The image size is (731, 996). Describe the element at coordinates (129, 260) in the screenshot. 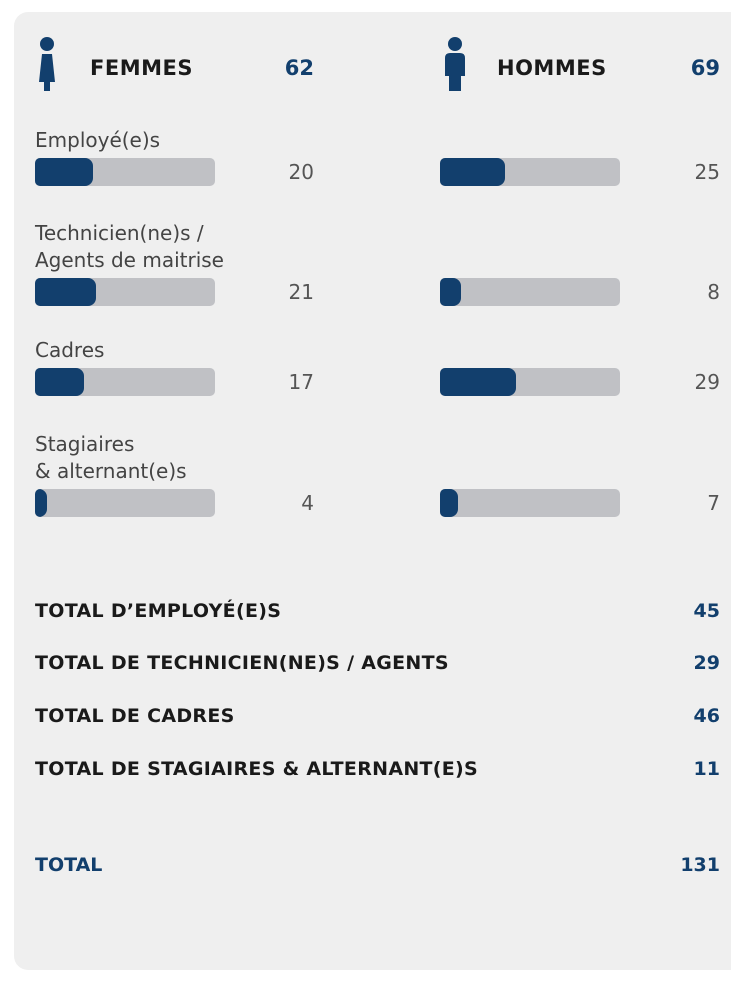

I see `category-label: Agents de maitrise` at that location.